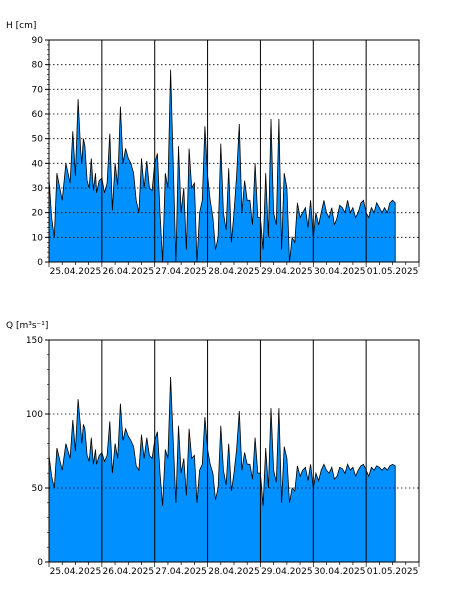  I want to click on y-tick-label: 60, so click(38, 115).